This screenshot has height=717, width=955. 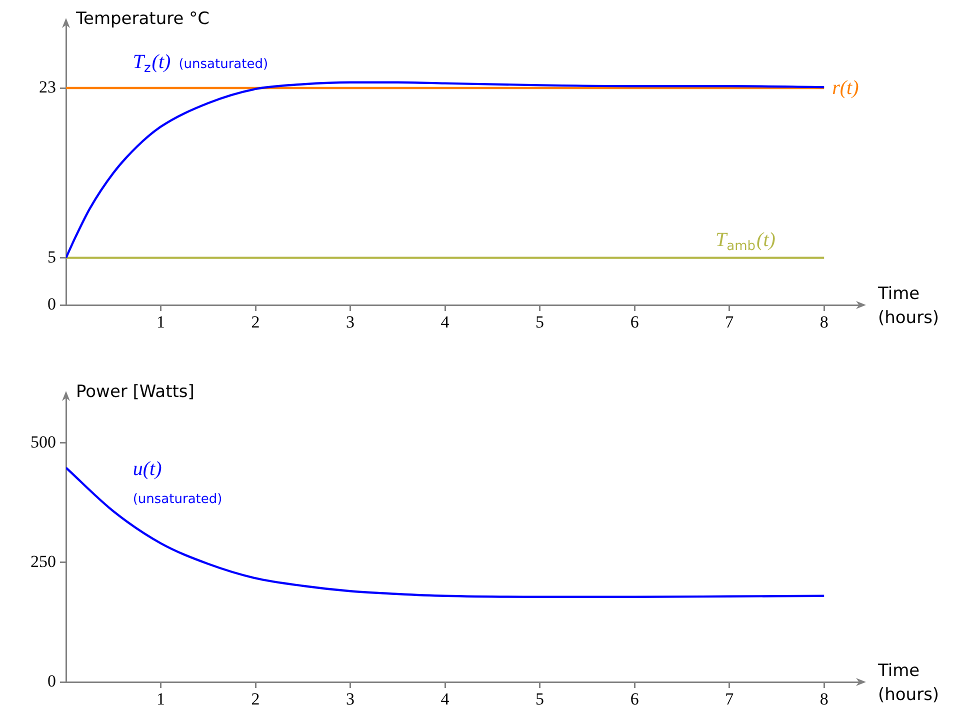 I want to click on y-tick-label: 250, so click(x=43, y=561).